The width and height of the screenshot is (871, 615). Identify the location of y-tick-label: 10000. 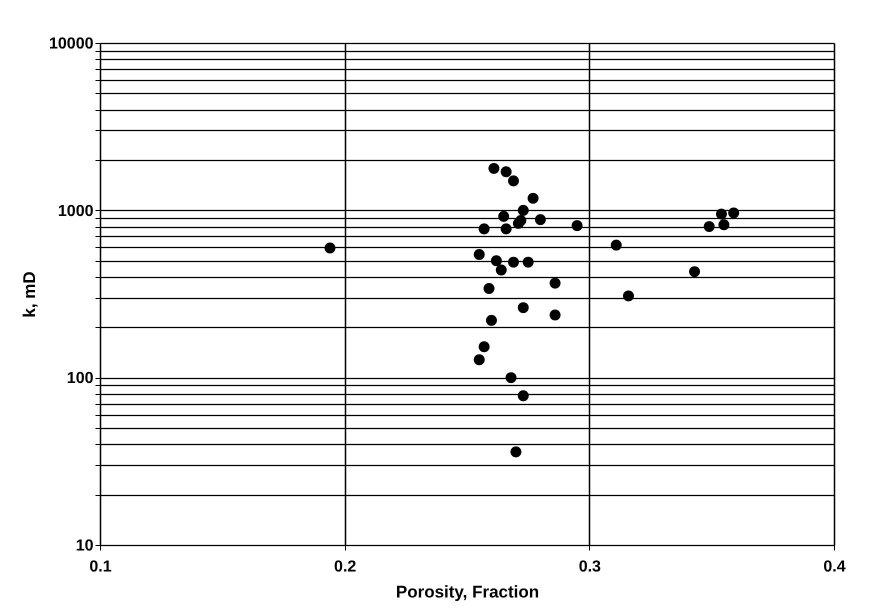
(71, 44).